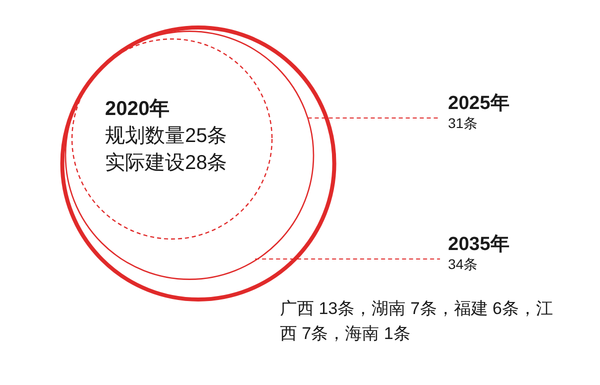 The image size is (600, 385). Describe the element at coordinates (463, 265) in the screenshot. I see `data-label: 34条` at that location.